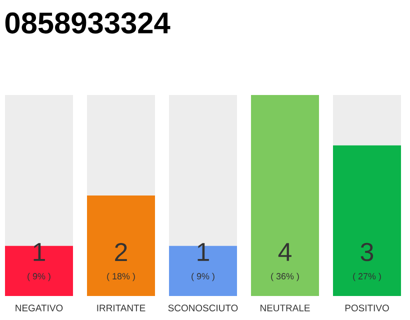  Describe the element at coordinates (87, 23) in the screenshot. I see `chart-title: 0858933324` at that location.